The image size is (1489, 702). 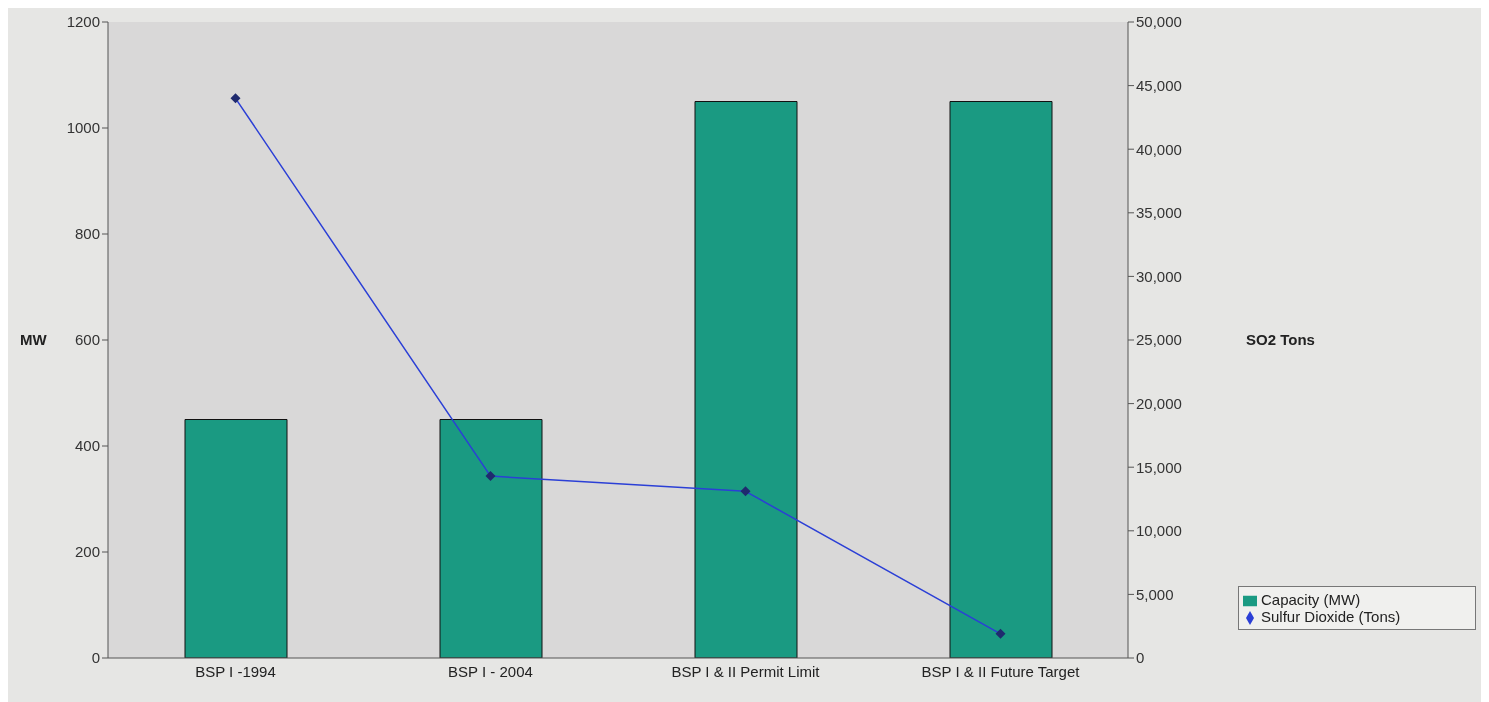 What do you see at coordinates (1159, 213) in the screenshot?
I see `y2-tick-label: 35,000` at bounding box center [1159, 213].